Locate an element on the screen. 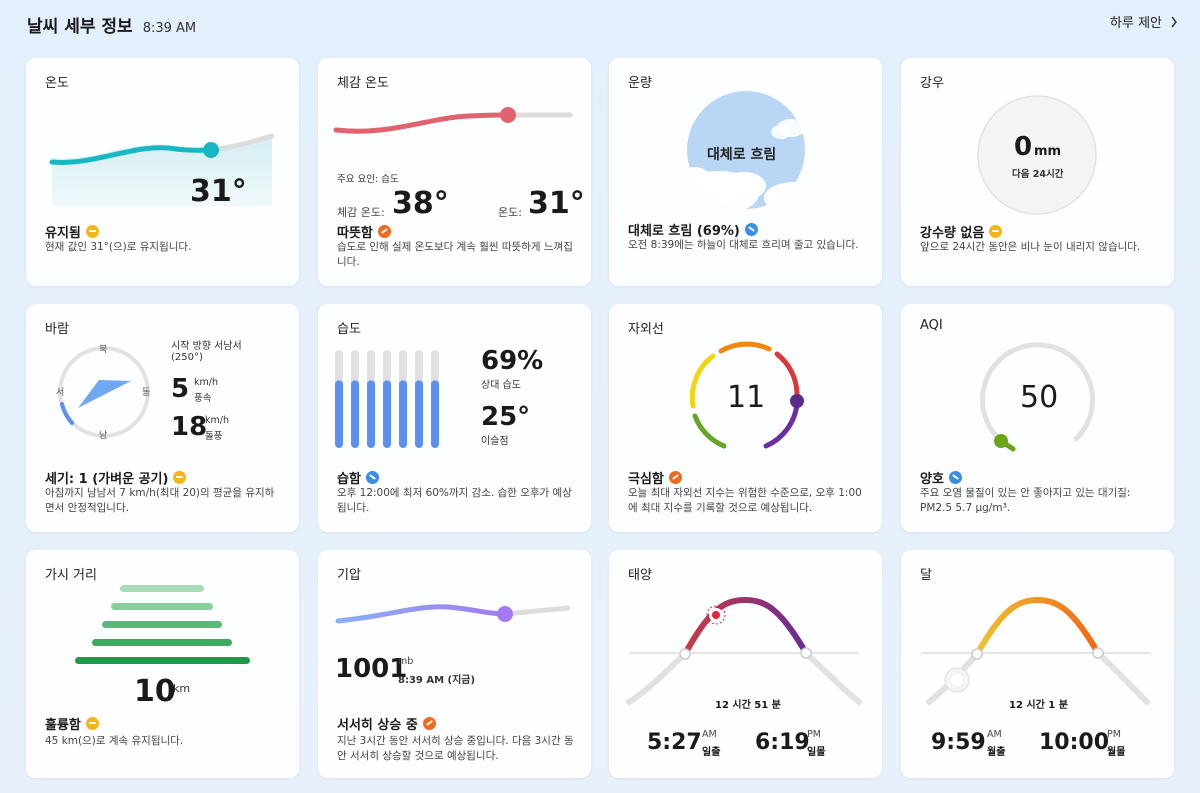  cloud-desc: 오전 8:39에는 하늘이 대체로 흐리며 줄고 있습니다. is located at coordinates (743, 245).